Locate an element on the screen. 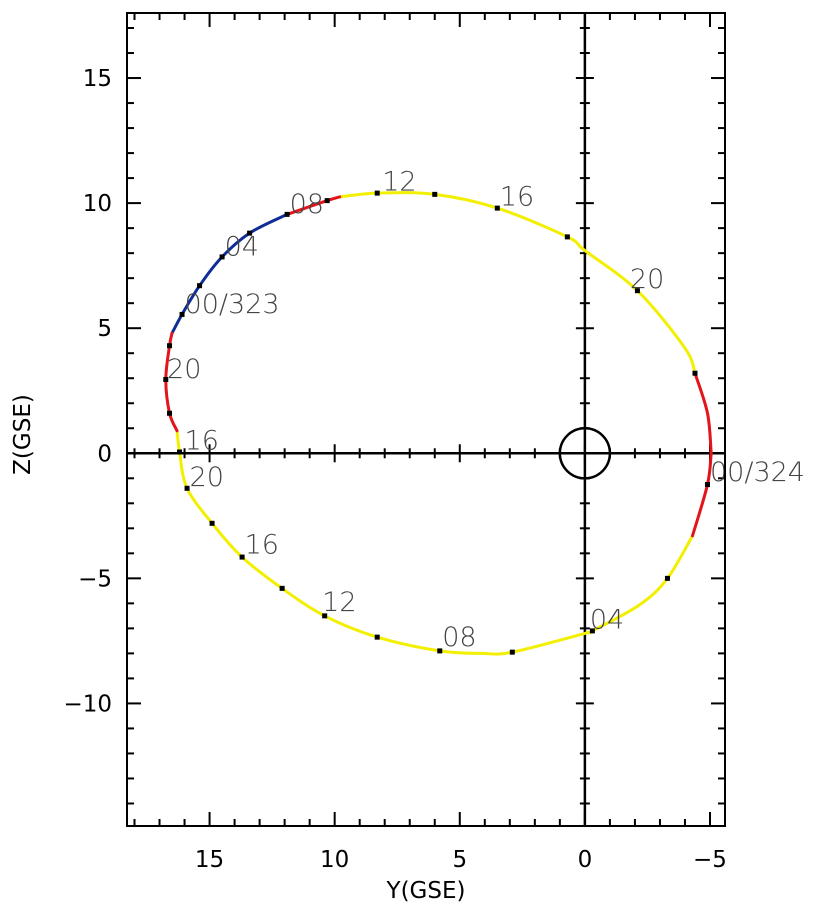  x-tick-label: 10 is located at coordinates (334, 860).